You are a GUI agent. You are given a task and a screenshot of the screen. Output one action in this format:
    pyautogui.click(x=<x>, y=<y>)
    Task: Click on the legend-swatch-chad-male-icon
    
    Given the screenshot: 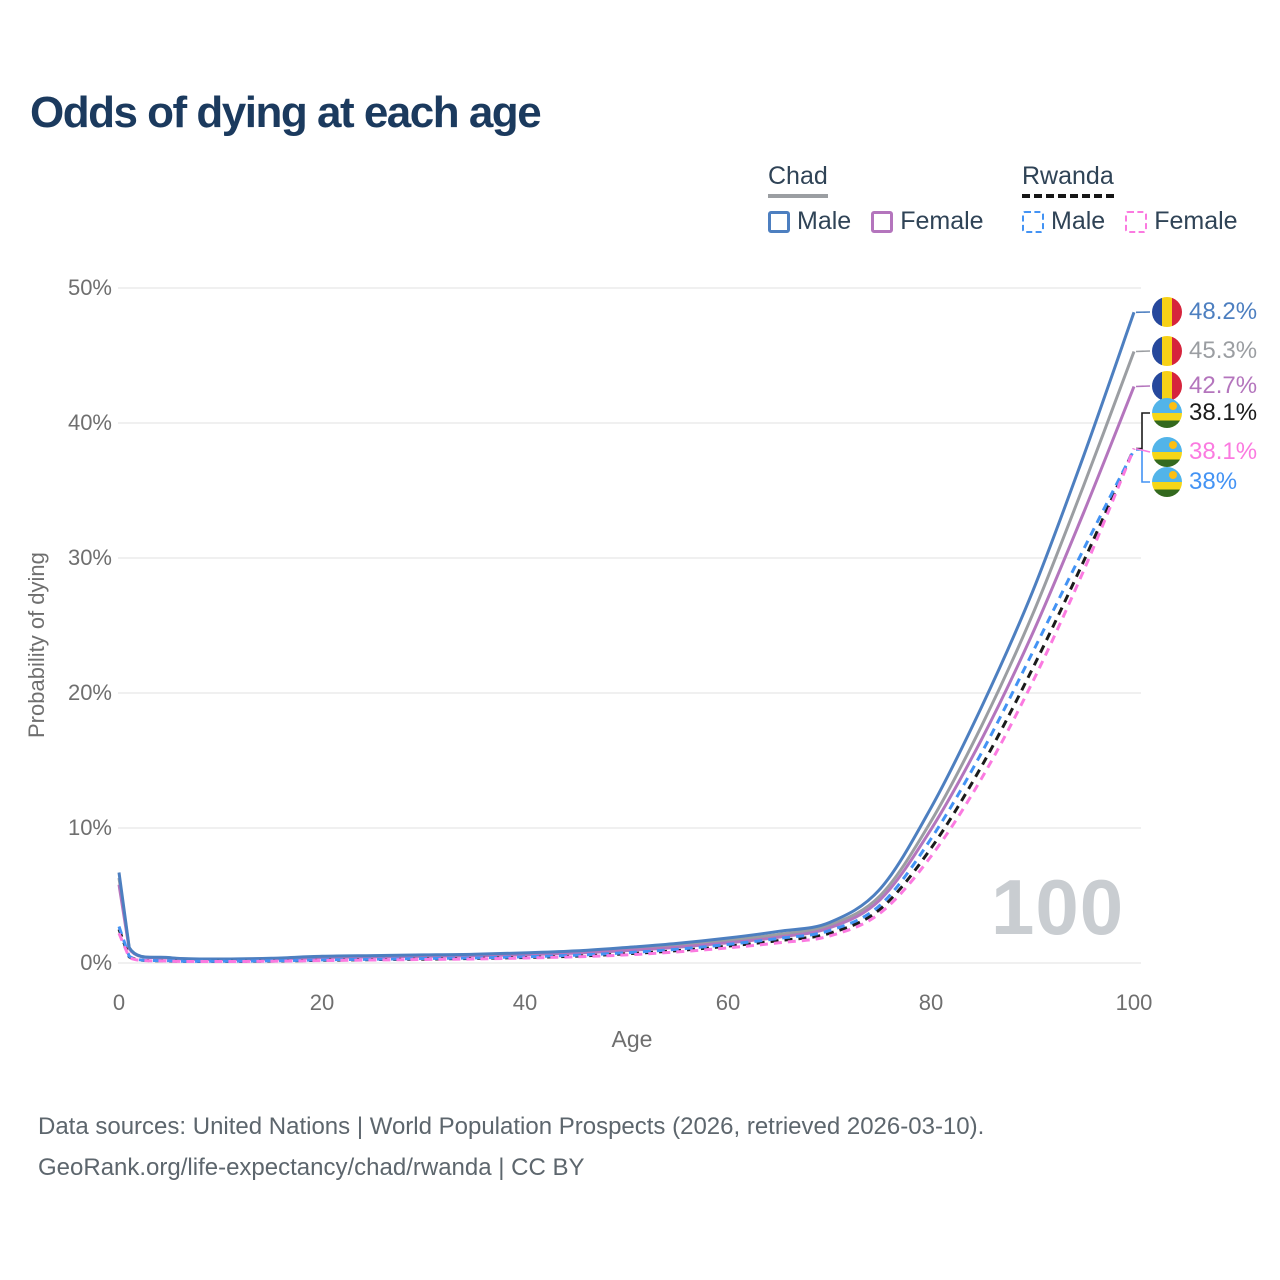 What is the action you would take?
    pyautogui.click(x=779, y=221)
    